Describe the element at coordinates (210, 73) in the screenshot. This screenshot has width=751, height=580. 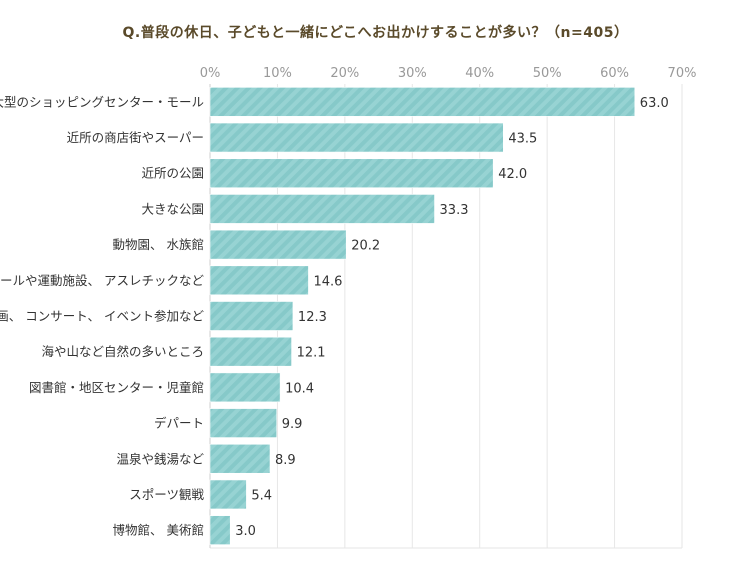
I see `x-tick-label: 0%` at that location.